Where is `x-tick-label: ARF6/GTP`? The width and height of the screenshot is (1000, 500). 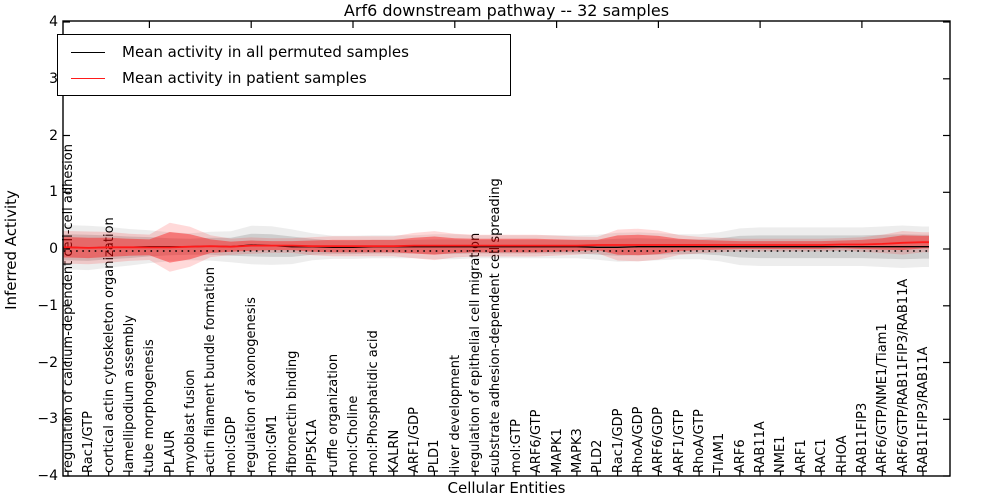
x-tick-label: ARF6/GTP is located at coordinates (537, 441).